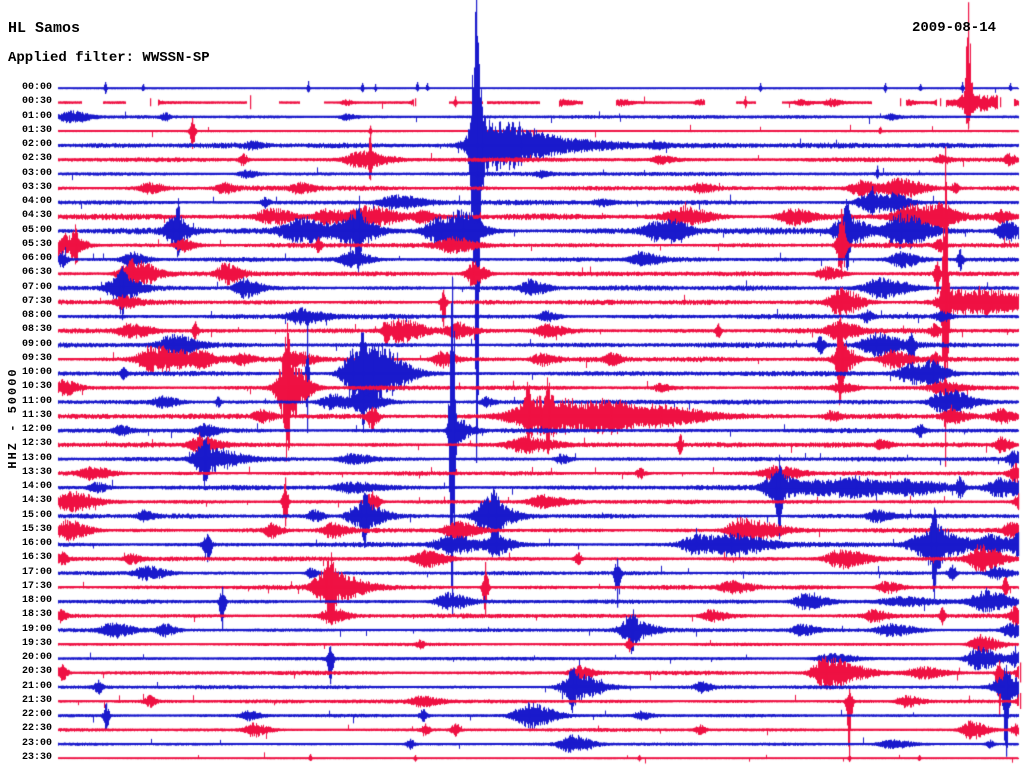 The width and height of the screenshot is (1024, 780). I want to click on time-label-11:00: 11:00, so click(36, 401).